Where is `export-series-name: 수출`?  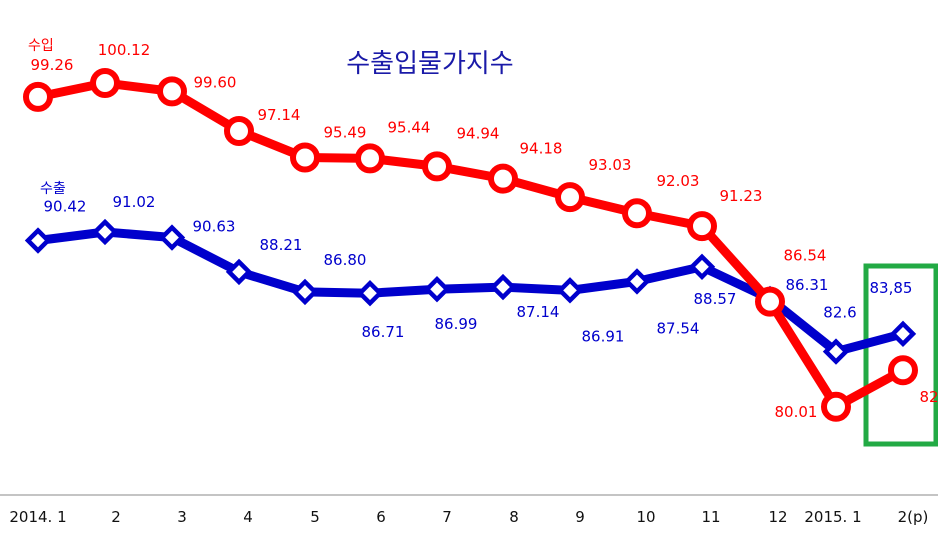 export-series-name: 수출 is located at coordinates (53, 189).